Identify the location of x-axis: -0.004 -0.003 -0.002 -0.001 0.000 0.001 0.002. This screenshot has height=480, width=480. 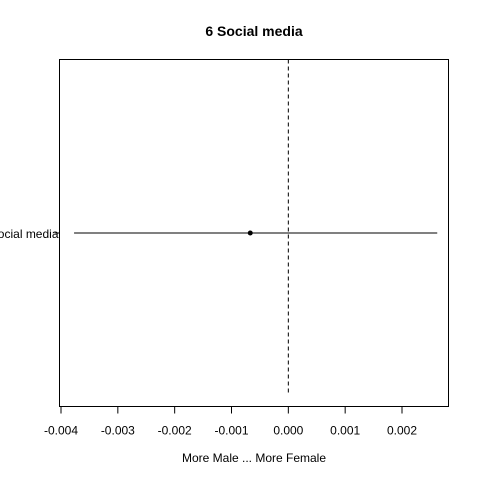
(230, 422).